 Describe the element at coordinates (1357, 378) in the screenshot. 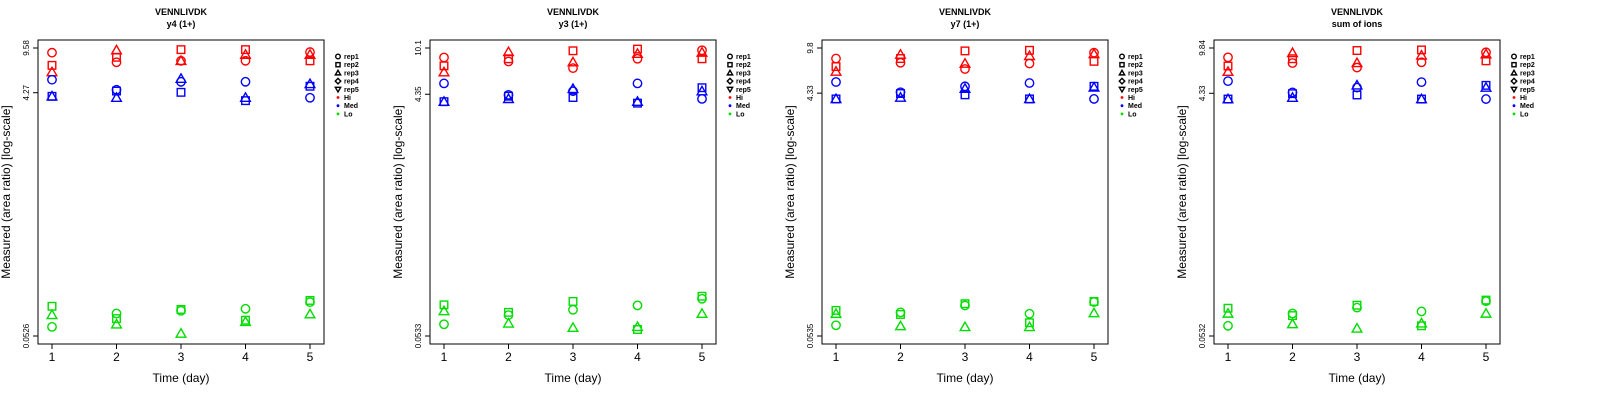

I see `x-axis-label: Time (day)` at that location.